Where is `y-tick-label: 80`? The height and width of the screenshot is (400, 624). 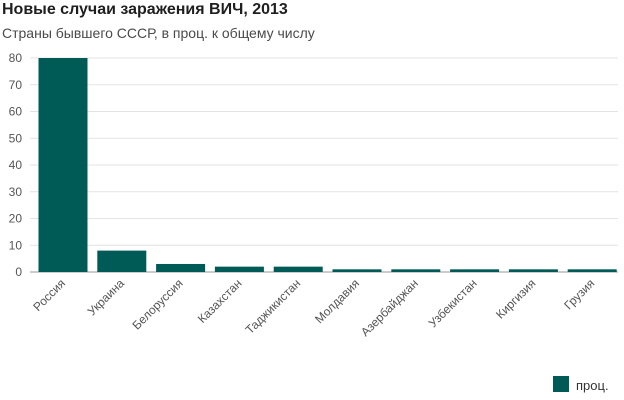 y-tick-label: 80 is located at coordinates (16, 58).